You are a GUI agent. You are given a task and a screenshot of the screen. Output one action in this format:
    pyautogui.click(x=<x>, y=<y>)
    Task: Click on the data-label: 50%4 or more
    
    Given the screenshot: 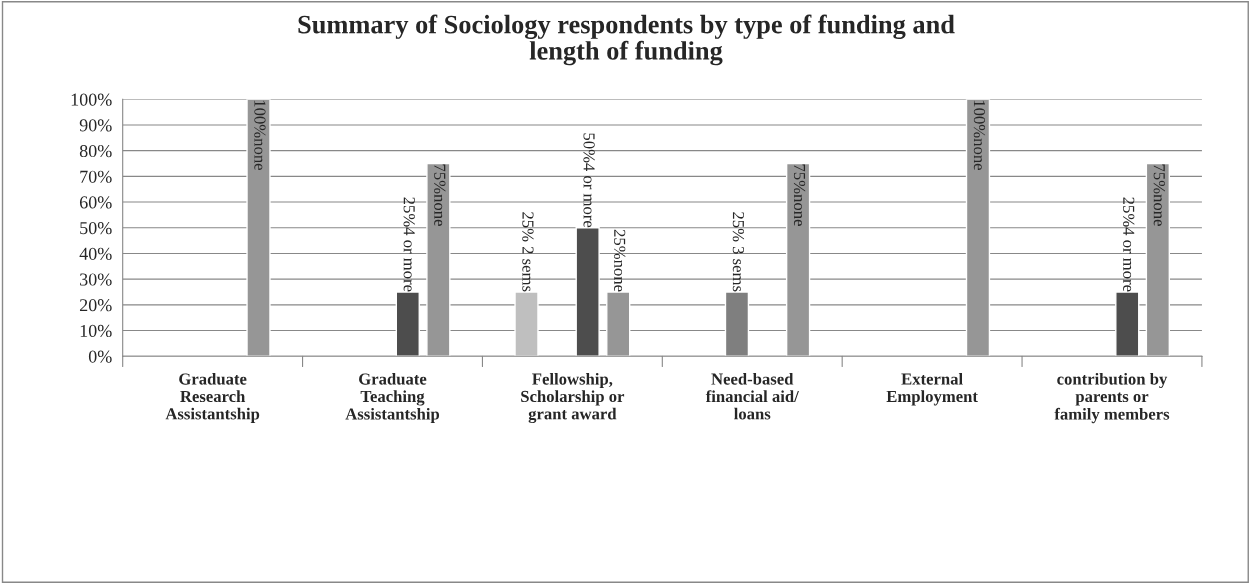 What is the action you would take?
    pyautogui.click(x=589, y=180)
    